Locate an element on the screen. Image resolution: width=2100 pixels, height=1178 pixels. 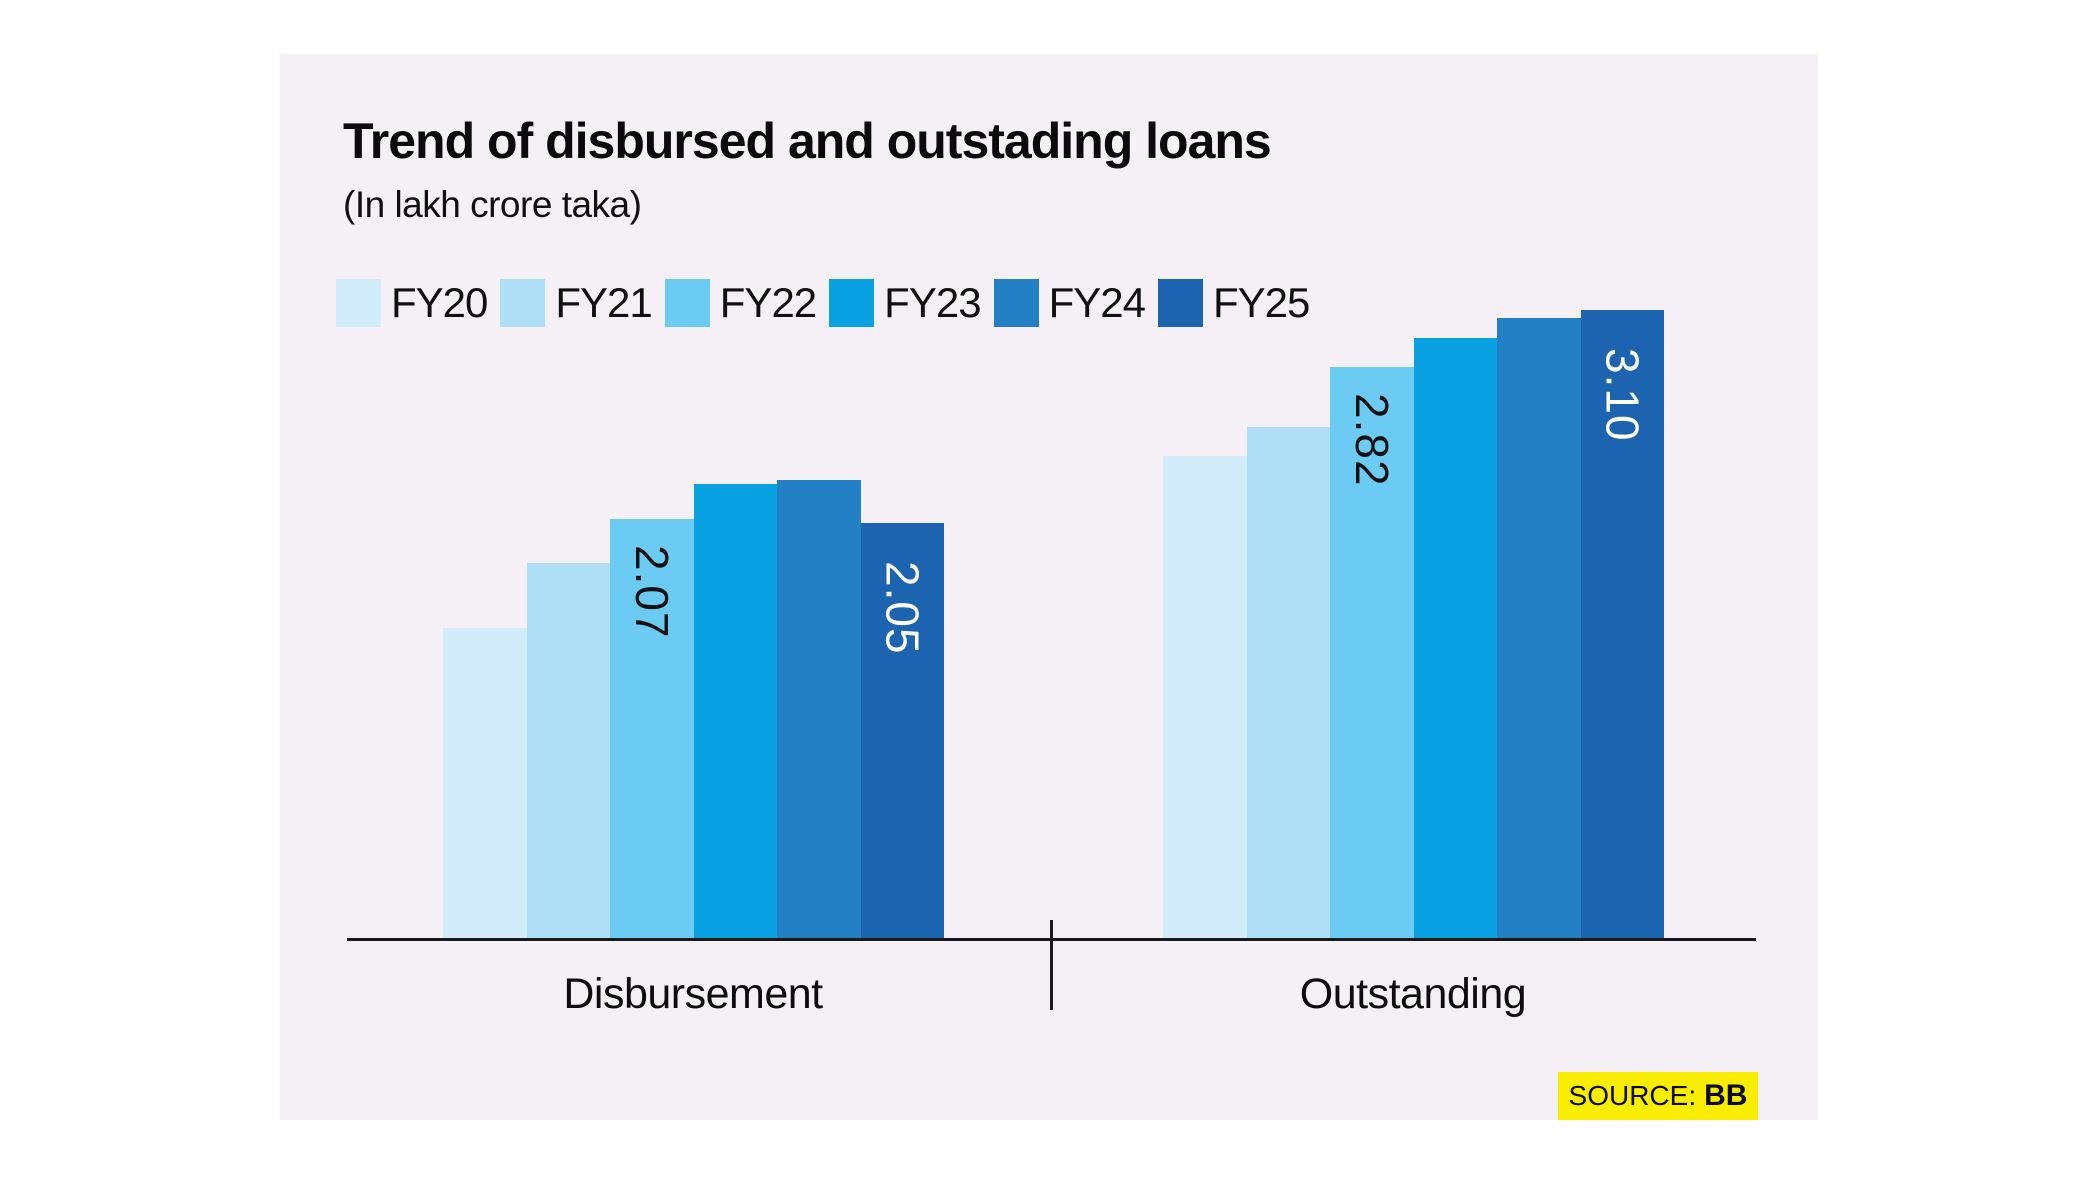
legend-item-fy21: FY21 is located at coordinates (576, 303).